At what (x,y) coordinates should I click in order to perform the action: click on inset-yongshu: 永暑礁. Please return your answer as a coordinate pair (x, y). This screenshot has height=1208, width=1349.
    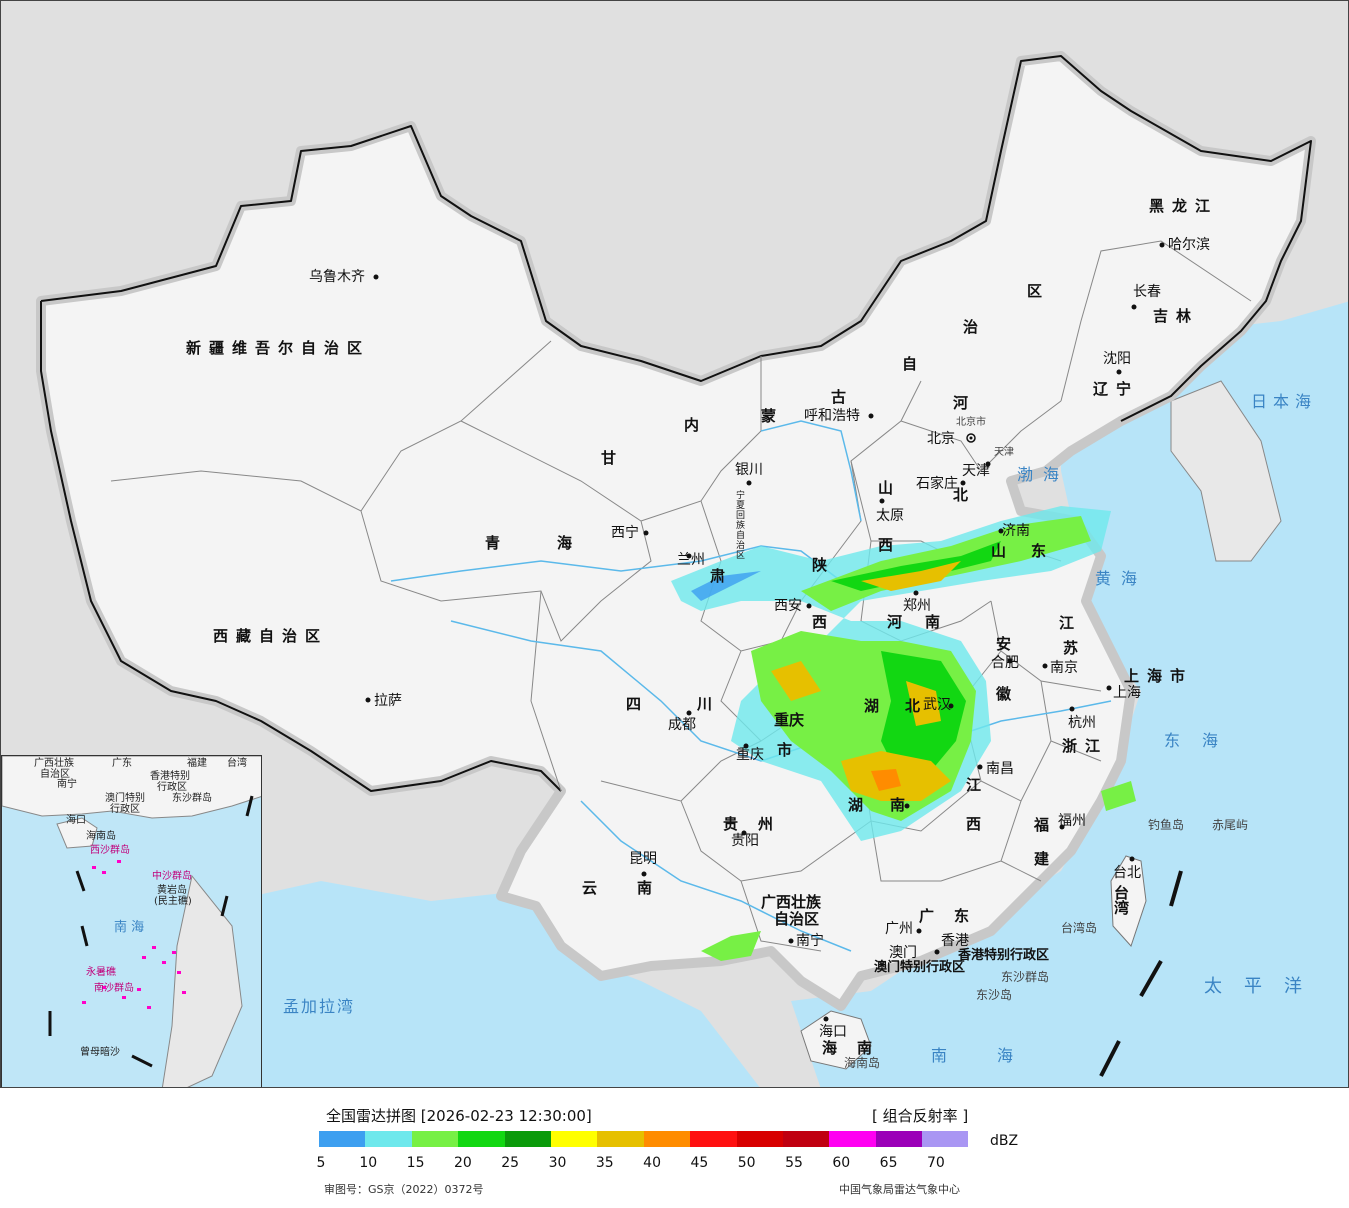
    Looking at the image, I should click on (101, 972).